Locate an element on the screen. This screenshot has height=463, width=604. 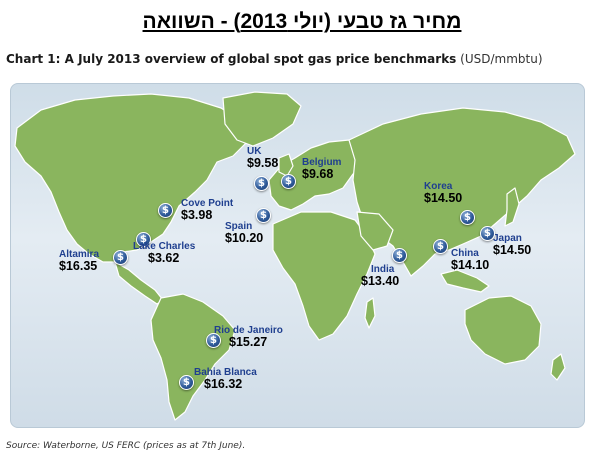
location-label-china: China $14.10 is located at coordinates (470, 260).